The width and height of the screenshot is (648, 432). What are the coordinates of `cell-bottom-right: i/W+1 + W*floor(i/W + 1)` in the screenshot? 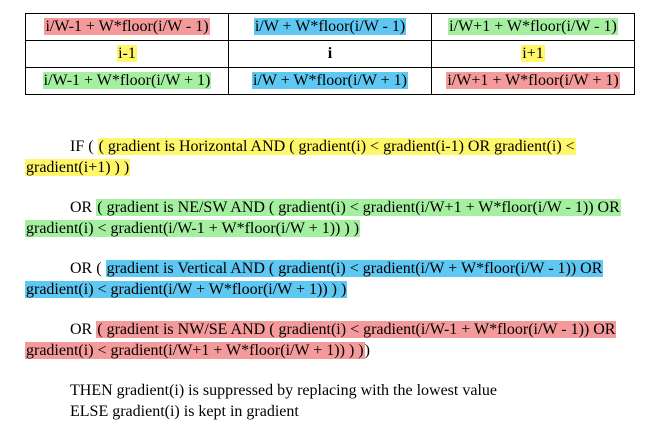 It's located at (533, 81).